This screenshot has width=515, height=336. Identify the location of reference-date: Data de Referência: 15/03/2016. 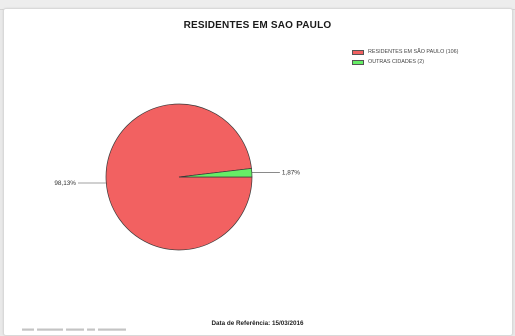
(257, 323).